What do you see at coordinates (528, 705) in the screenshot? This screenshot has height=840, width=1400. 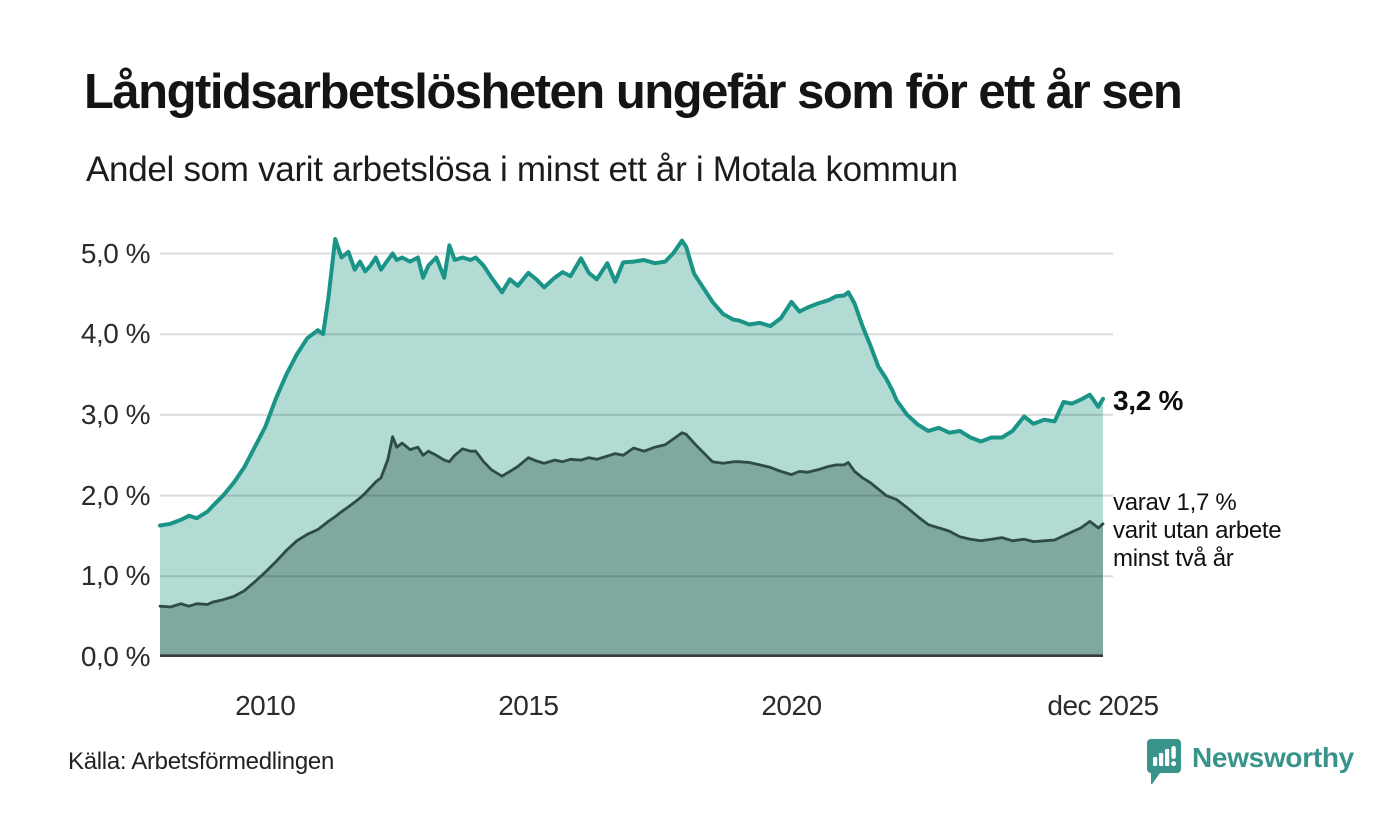 I see `x-tick-label: 2015` at bounding box center [528, 705].